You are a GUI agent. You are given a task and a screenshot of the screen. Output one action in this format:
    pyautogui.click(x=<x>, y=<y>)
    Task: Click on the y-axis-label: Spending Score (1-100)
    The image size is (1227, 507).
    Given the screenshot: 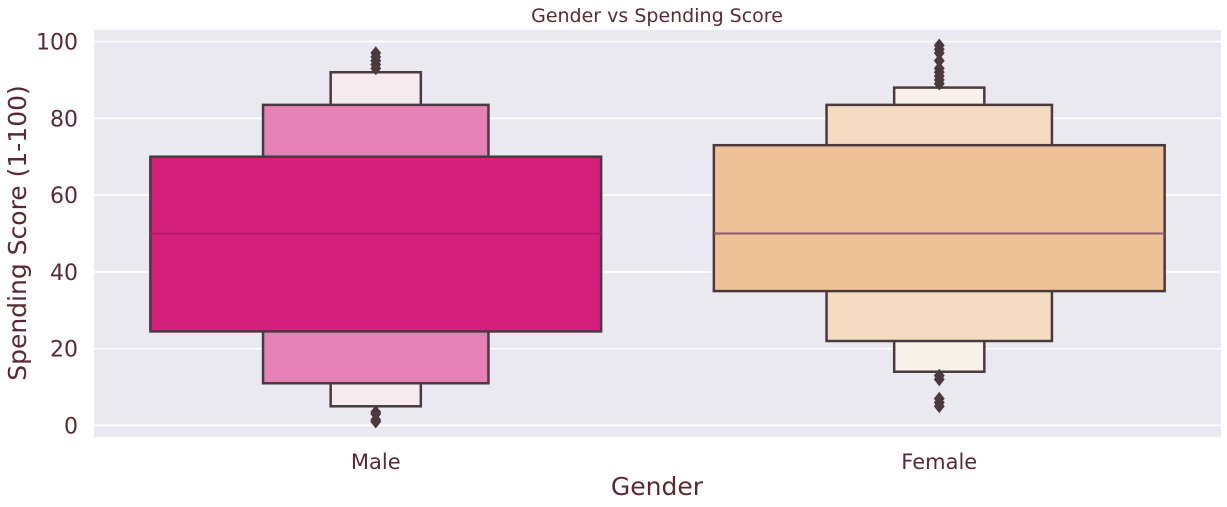 What is the action you would take?
    pyautogui.click(x=17, y=233)
    